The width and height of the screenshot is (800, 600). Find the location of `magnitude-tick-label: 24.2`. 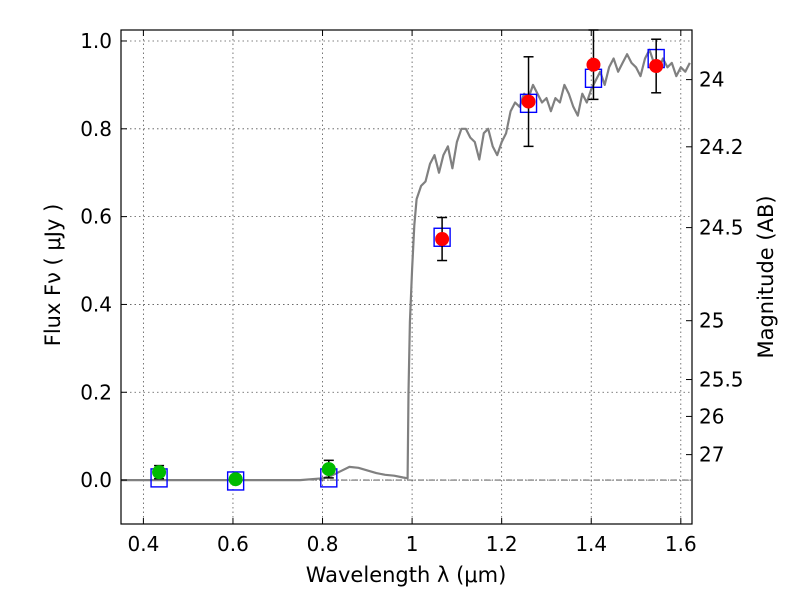

magnitude-tick-label: 24.2 is located at coordinates (721, 147).